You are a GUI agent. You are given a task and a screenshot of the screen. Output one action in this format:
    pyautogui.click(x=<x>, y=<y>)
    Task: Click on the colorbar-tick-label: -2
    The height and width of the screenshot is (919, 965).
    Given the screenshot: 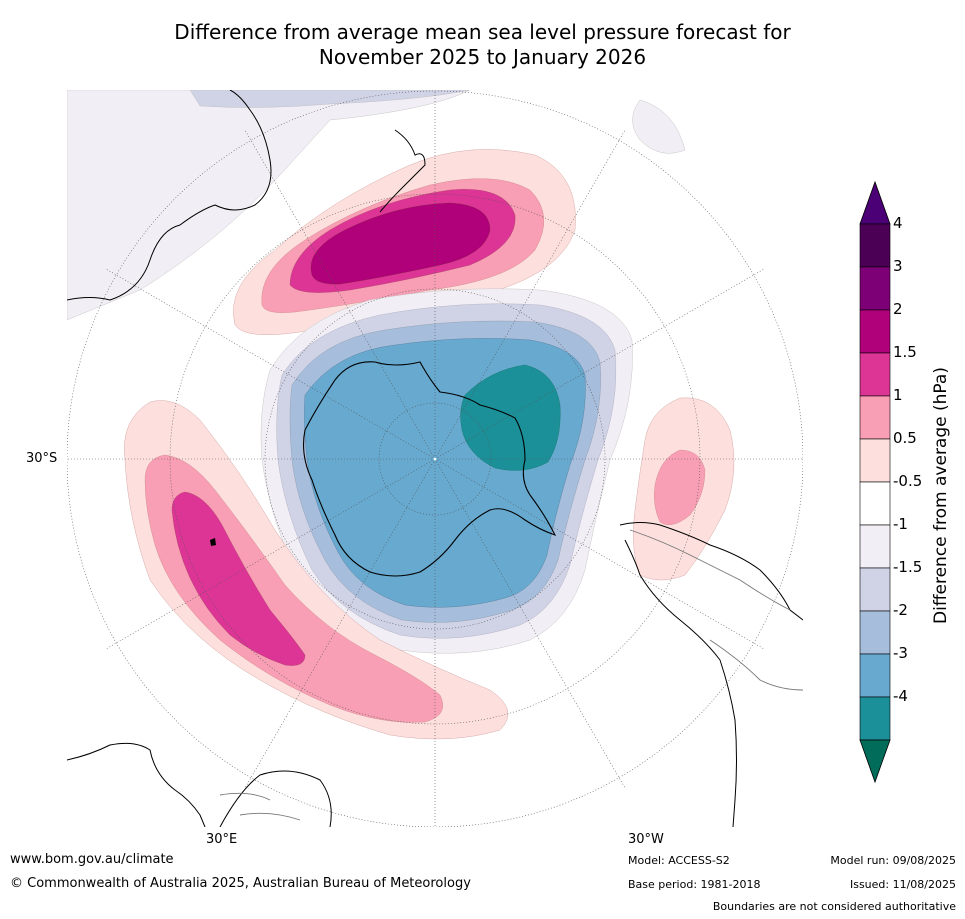 What is the action you would take?
    pyautogui.click(x=900, y=610)
    